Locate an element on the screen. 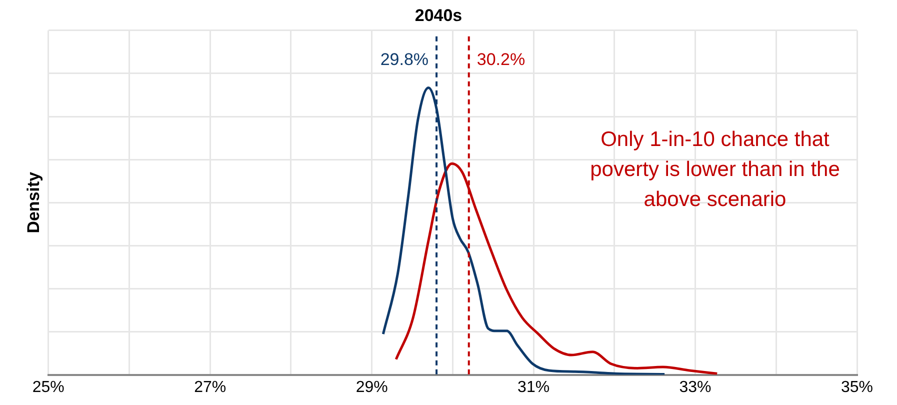 This screenshot has width=897, height=405. x-tick-label: 25% is located at coordinates (48, 387).